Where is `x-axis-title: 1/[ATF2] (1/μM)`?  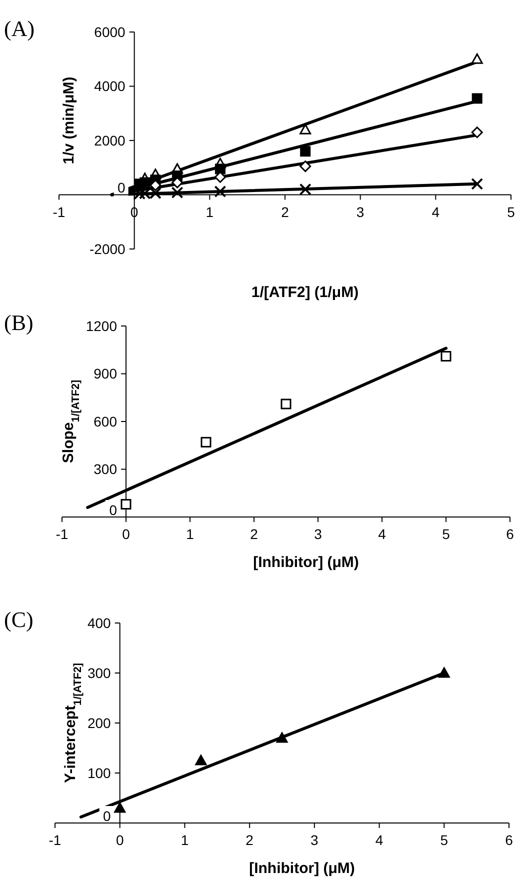
x-axis-title: 1/[ATF2] (1/μM) is located at coordinates (305, 292).